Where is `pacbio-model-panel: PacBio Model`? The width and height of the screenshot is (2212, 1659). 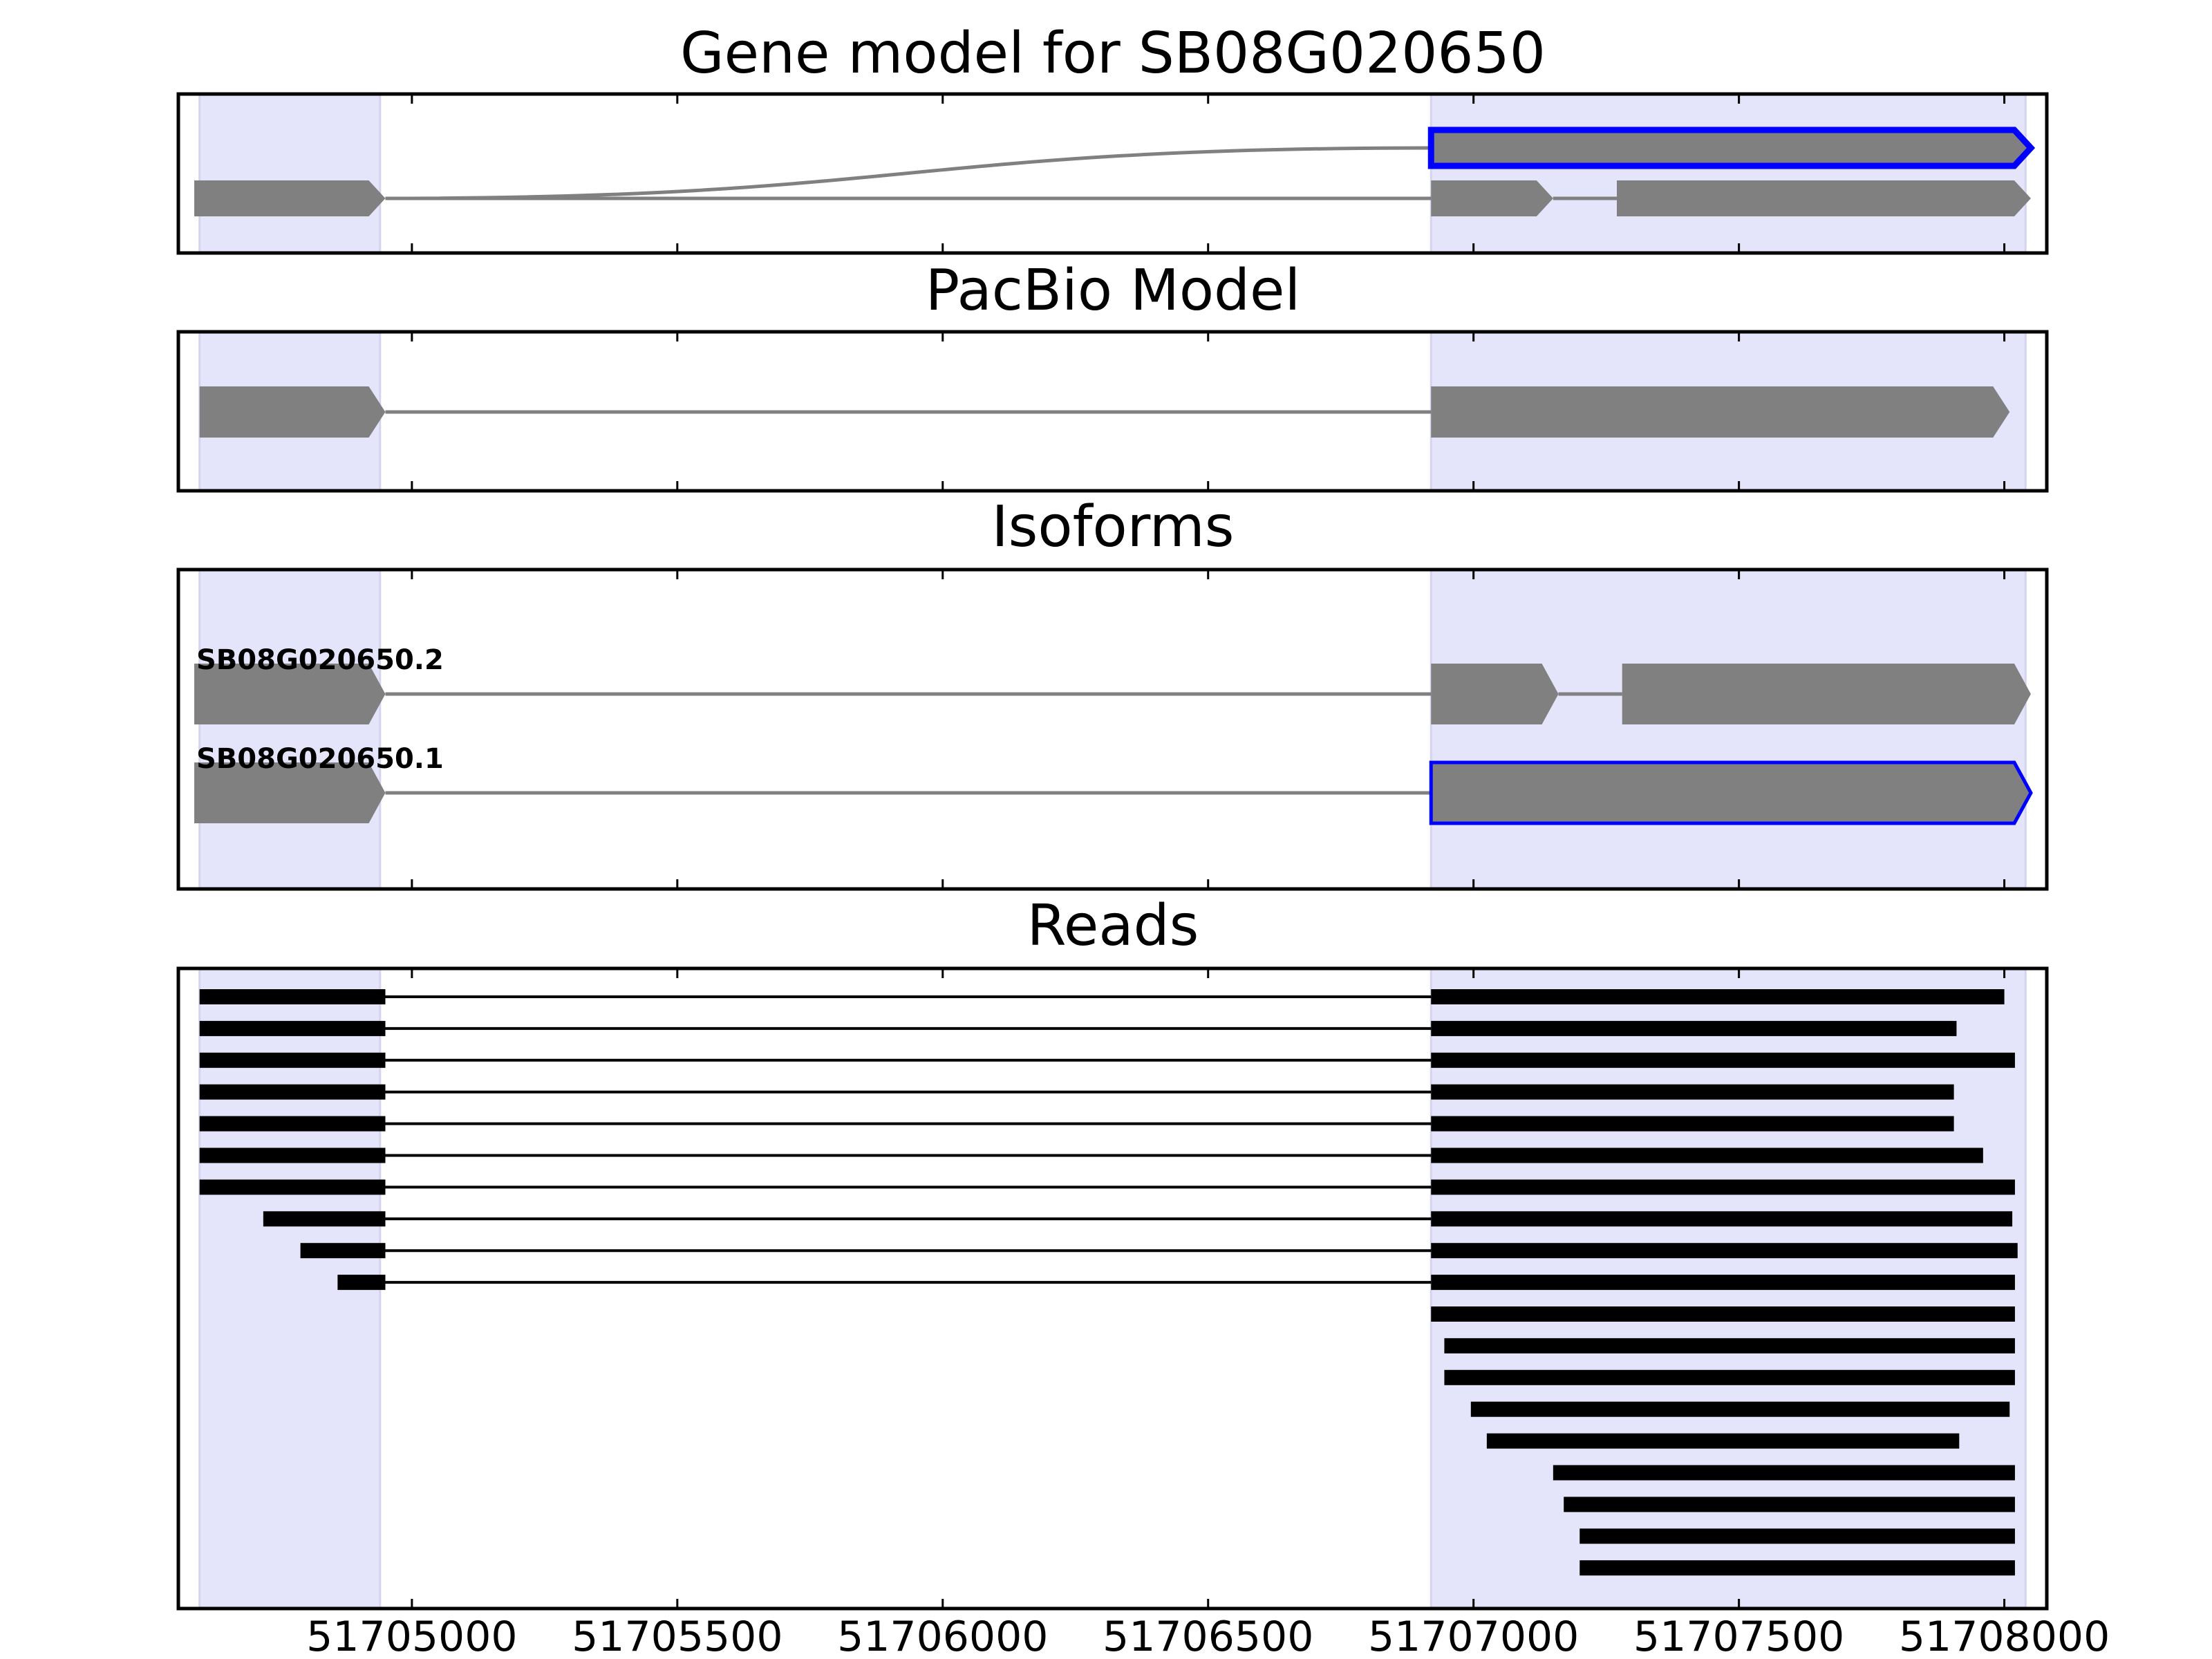
pacbio-model-panel: PacBio Model is located at coordinates (1112, 376).